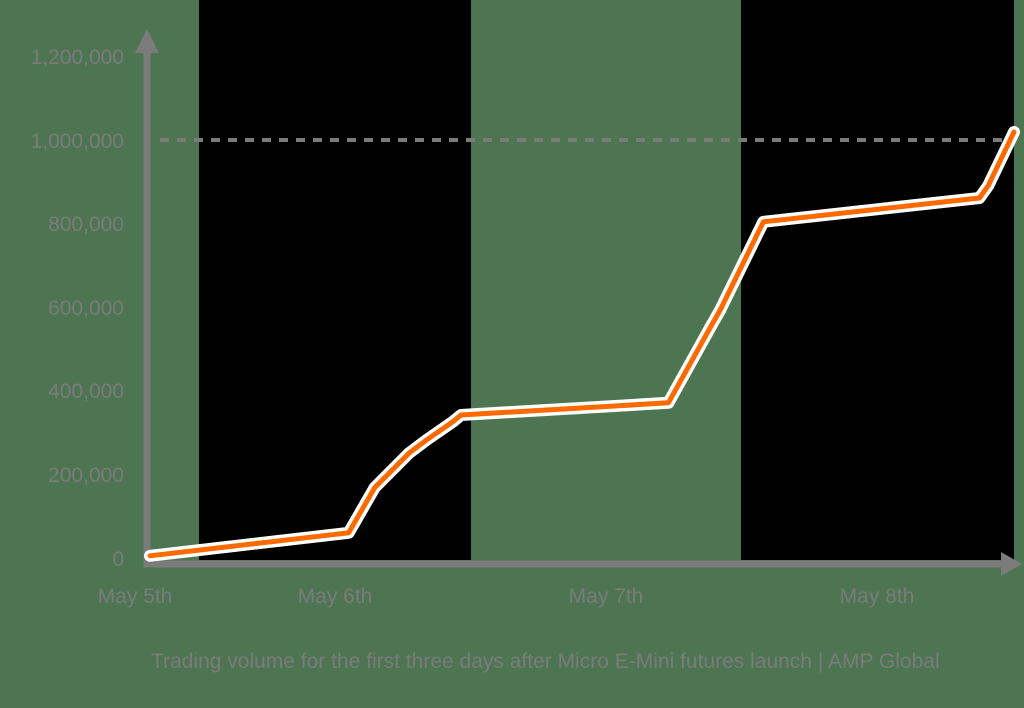  I want to click on x-tick-label: May 6th, so click(335, 596).